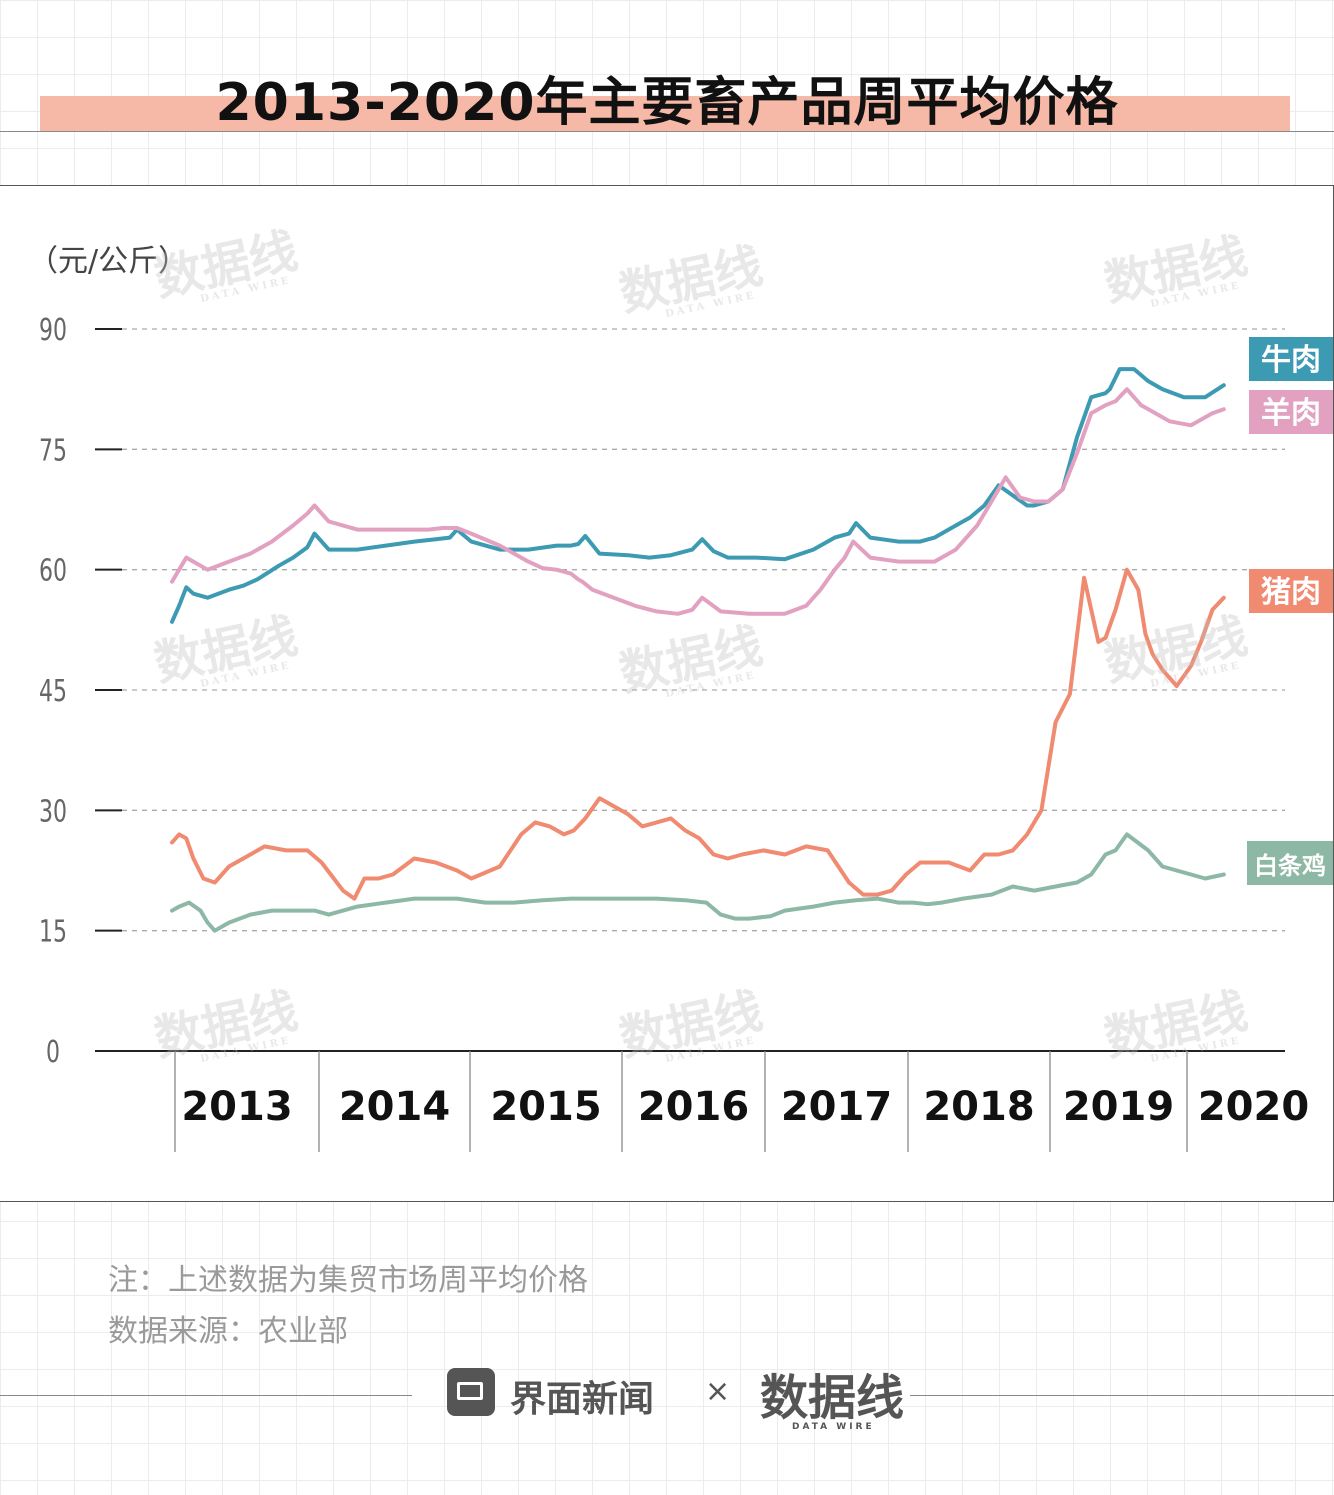 Image resolution: width=1334 pixels, height=1495 pixels. I want to click on series-label: 猪肉, so click(1291, 592).